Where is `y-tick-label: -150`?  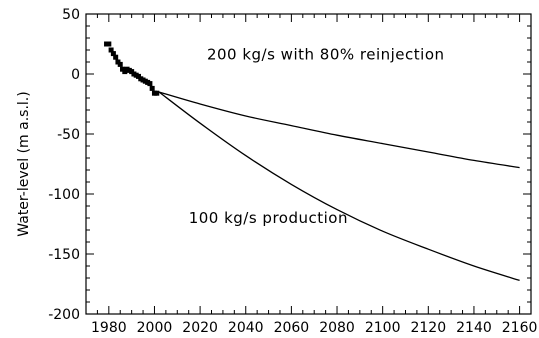 y-tick-label: -150 is located at coordinates (64, 255).